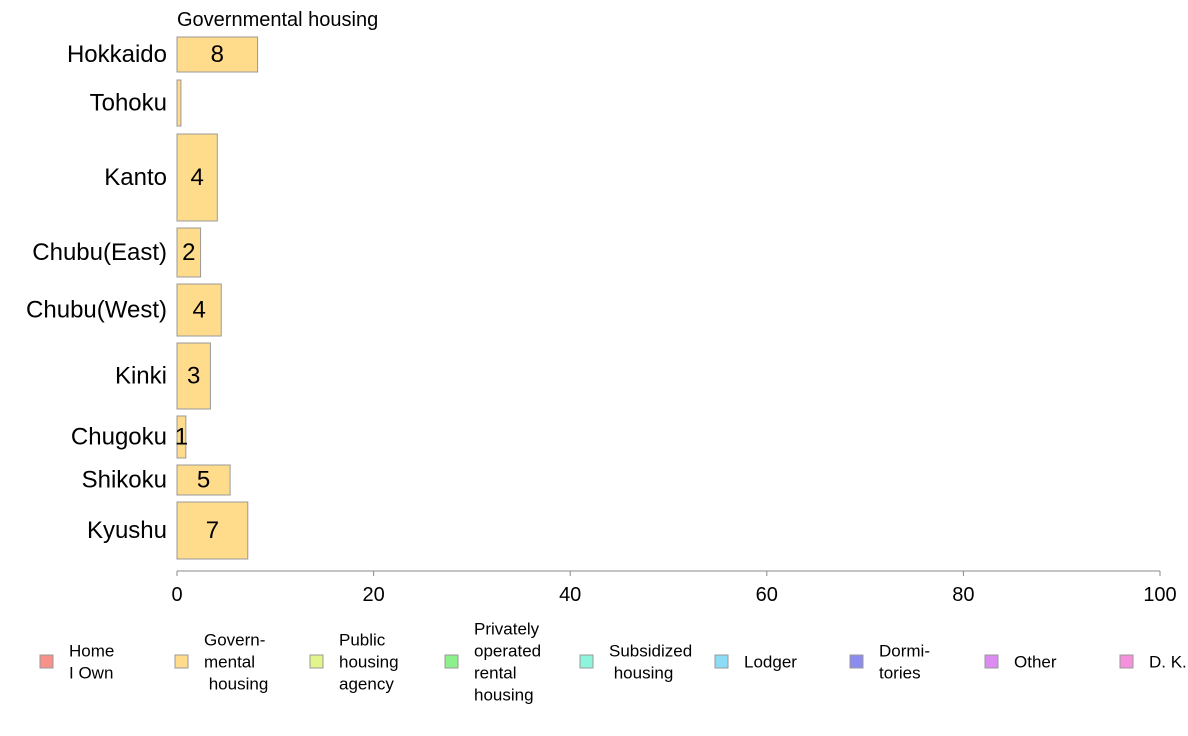 The width and height of the screenshot is (1188, 736). Describe the element at coordinates (124, 480) in the screenshot. I see `category-label: Shikoku` at that location.